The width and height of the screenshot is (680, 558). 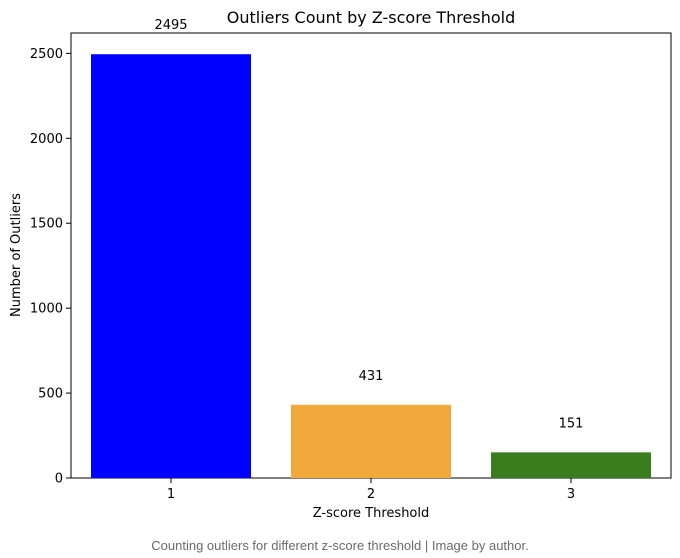 I want to click on data-label-2: 431, so click(x=371, y=376).